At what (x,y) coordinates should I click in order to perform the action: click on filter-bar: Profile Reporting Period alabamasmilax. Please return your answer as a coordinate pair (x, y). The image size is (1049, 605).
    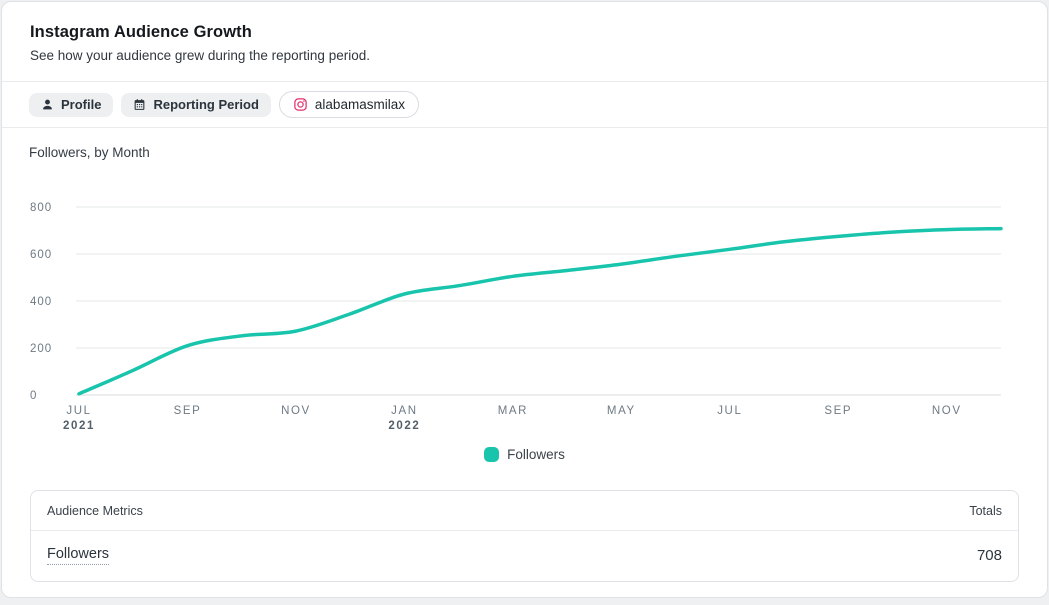
    Looking at the image, I should click on (524, 105).